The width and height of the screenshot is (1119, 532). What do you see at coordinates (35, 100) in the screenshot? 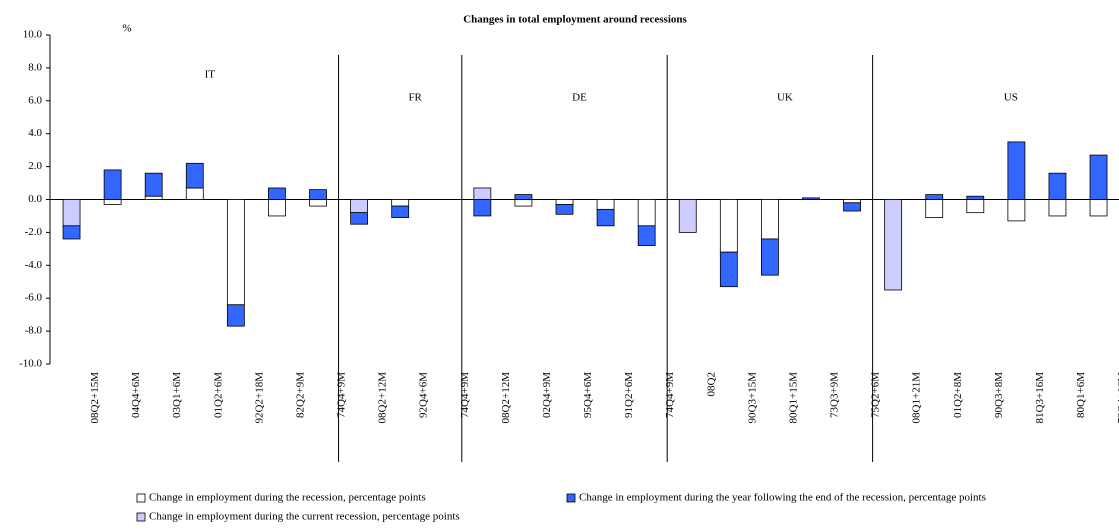
I see `y-tick-label: 6.0` at bounding box center [35, 100].